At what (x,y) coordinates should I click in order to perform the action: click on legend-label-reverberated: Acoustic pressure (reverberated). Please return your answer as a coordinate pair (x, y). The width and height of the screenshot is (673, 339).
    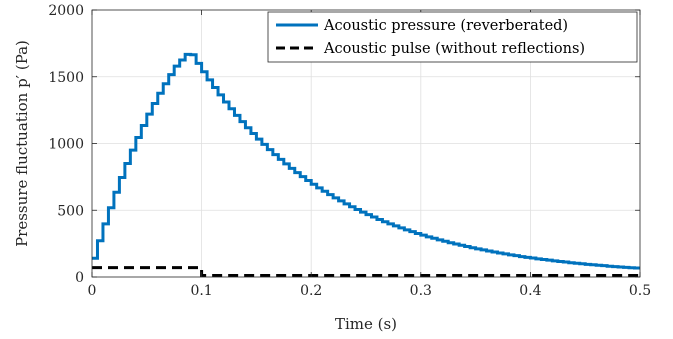
    Looking at the image, I should click on (445, 26).